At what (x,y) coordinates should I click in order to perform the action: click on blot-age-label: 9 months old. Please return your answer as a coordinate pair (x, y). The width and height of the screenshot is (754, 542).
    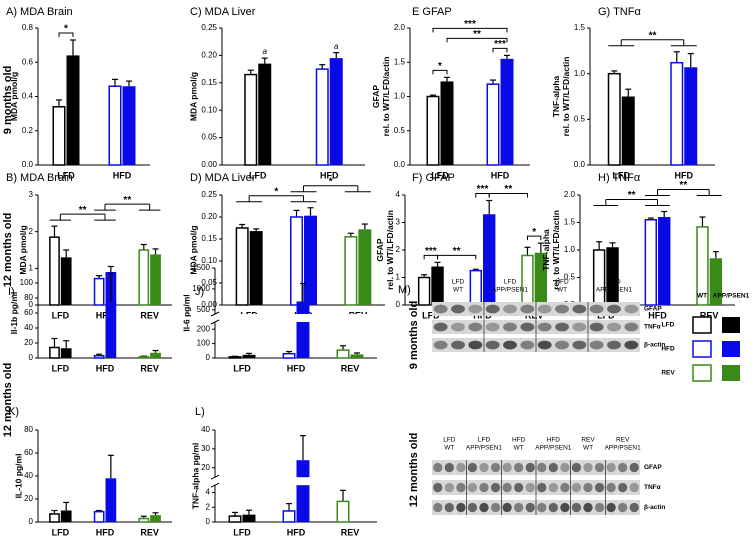
    Looking at the image, I should click on (414, 335).